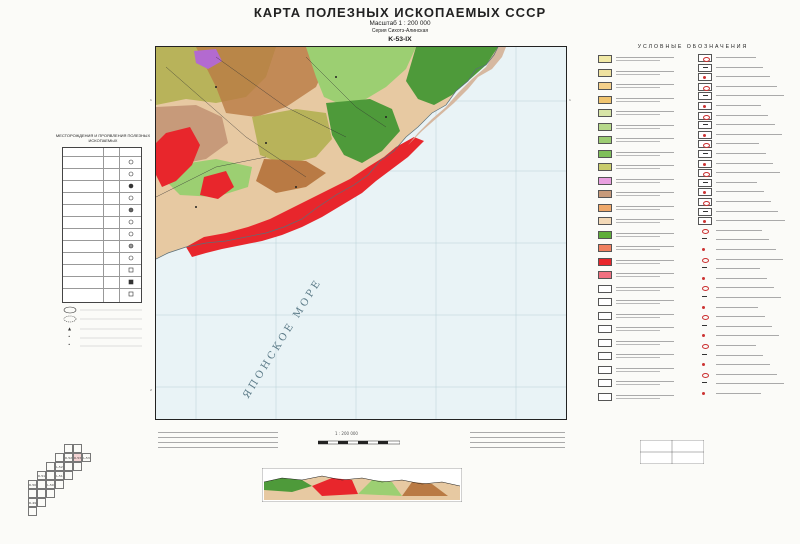 This screenshot has height=544, width=800. Describe the element at coordinates (32, 484) in the screenshot. I see `index-sheet: К-50` at that location.